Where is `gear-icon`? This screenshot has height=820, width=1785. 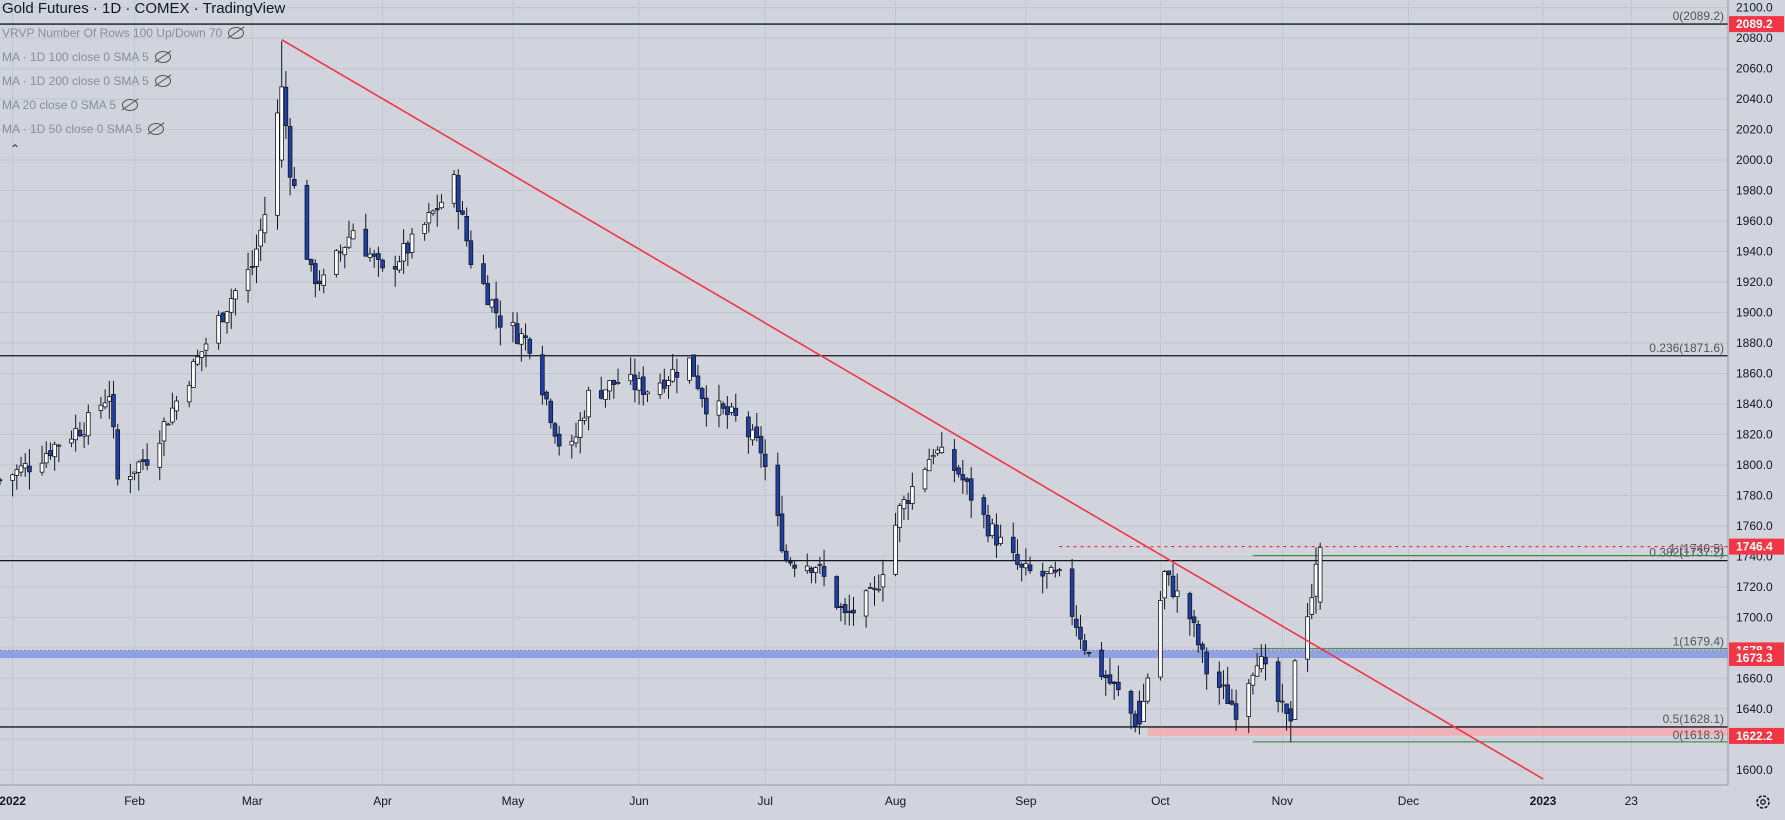
gear-icon is located at coordinates (1763, 802).